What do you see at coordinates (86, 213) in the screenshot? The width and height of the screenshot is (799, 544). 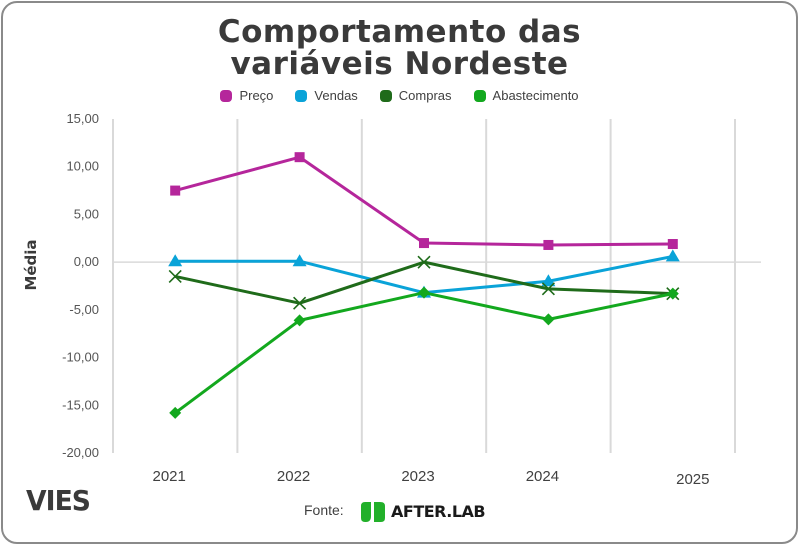 I see `y-tick-label: 5,00` at bounding box center [86, 213].